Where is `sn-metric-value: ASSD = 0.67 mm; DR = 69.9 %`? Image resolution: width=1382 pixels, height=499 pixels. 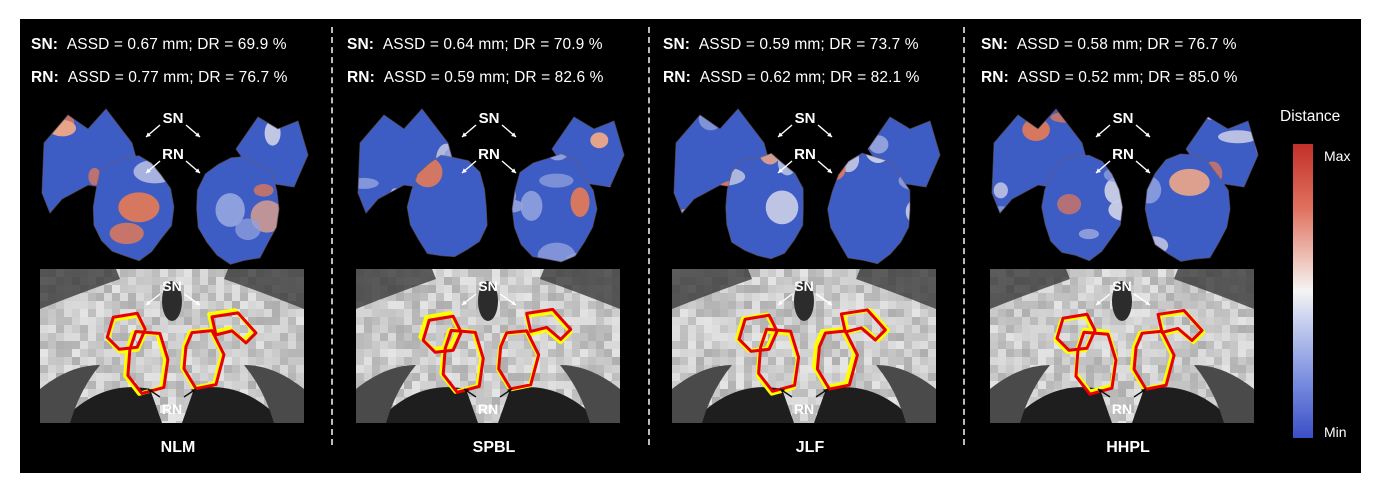 sn-metric-value: ASSD = 0.67 mm; DR = 69.9 % is located at coordinates (176, 44).